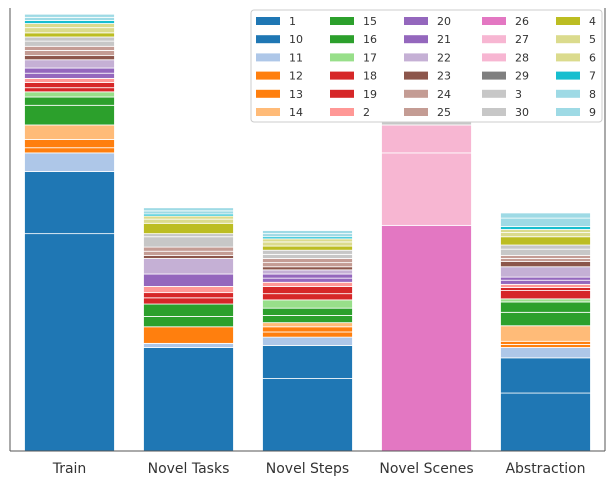 This screenshot has width=607, height=479. What do you see at coordinates (296, 39) in the screenshot?
I see `legend-label: 10` at bounding box center [296, 39].